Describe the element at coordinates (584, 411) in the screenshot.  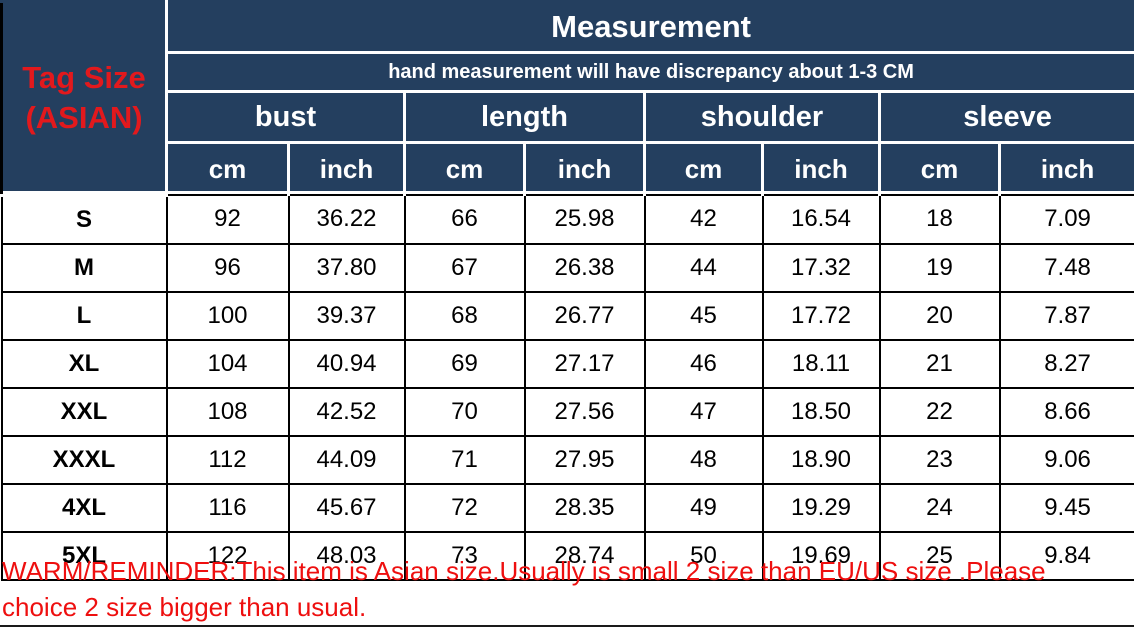
I see `value-cell: 27.56` at that location.